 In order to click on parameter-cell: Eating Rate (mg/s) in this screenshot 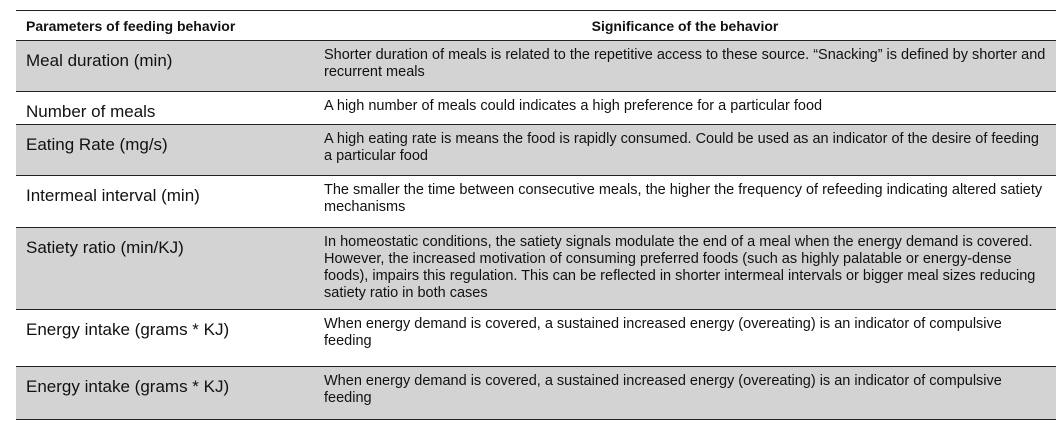, I will do `click(165, 150)`.